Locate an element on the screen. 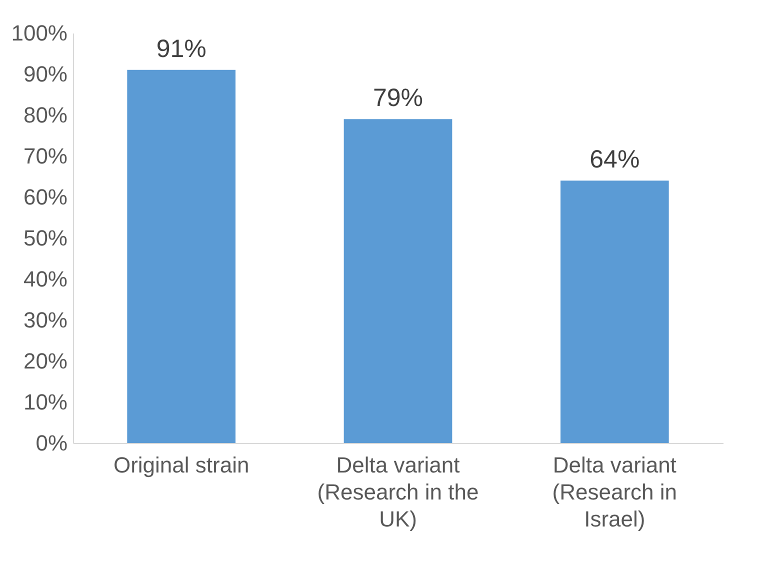  y-tick-label: 70% is located at coordinates (45, 156).